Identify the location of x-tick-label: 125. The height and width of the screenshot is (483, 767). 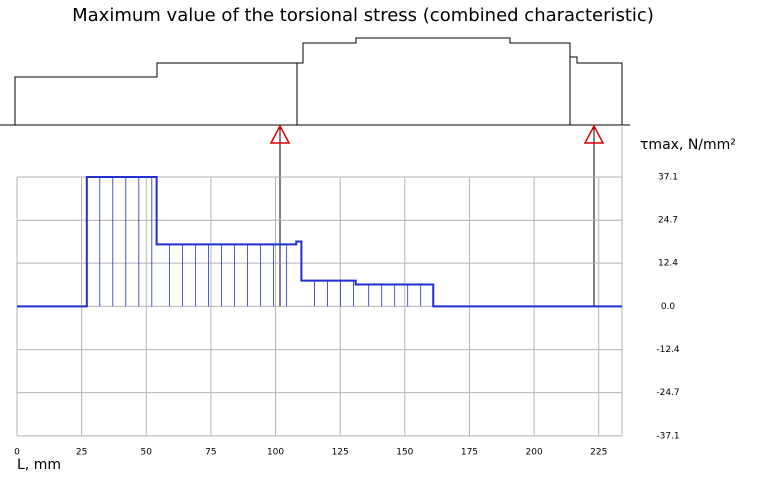
(340, 453).